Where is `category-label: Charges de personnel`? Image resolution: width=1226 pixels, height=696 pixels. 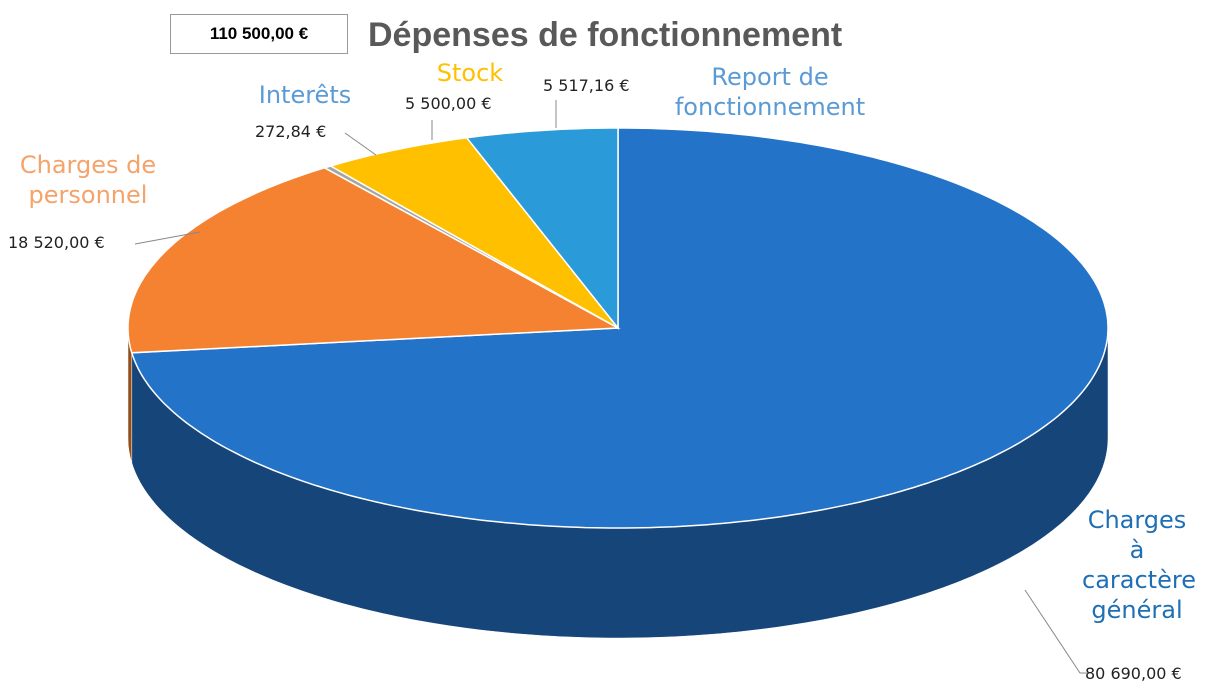
category-label: Charges de personnel is located at coordinates (88, 180).